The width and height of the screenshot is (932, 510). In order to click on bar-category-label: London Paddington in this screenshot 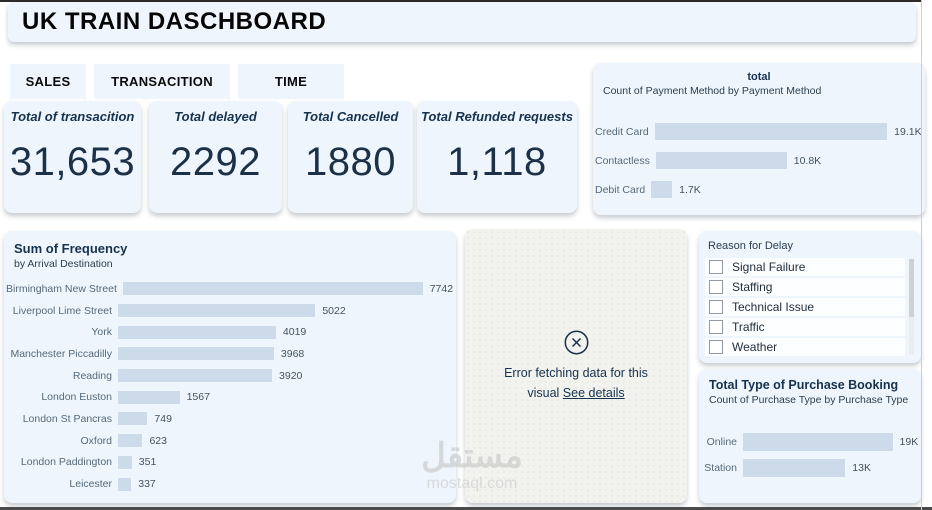, I will do `click(66, 462)`.